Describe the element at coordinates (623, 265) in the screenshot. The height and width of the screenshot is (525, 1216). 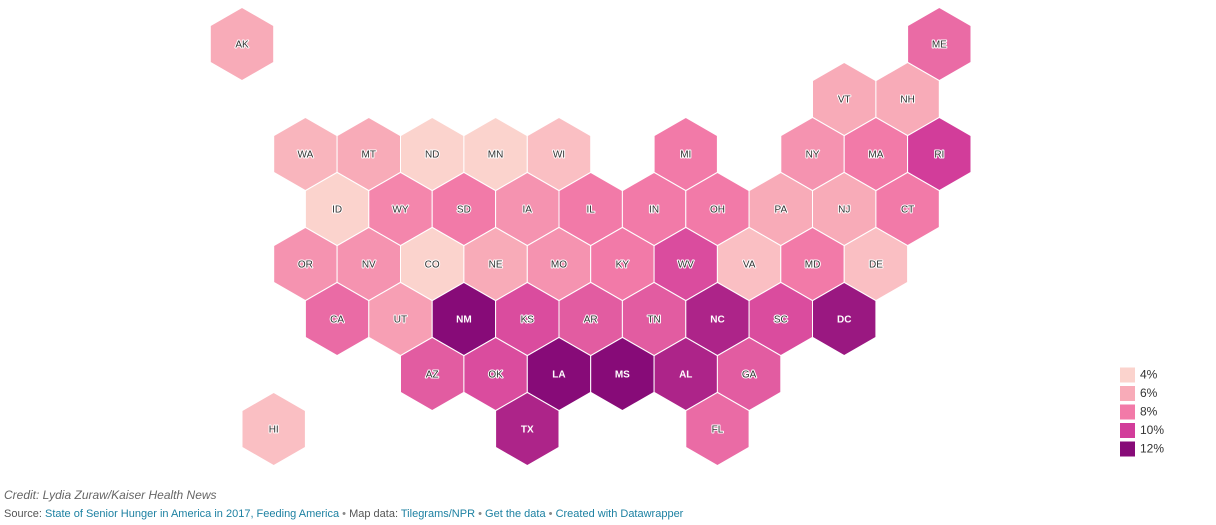
I see `state-label: KY` at that location.